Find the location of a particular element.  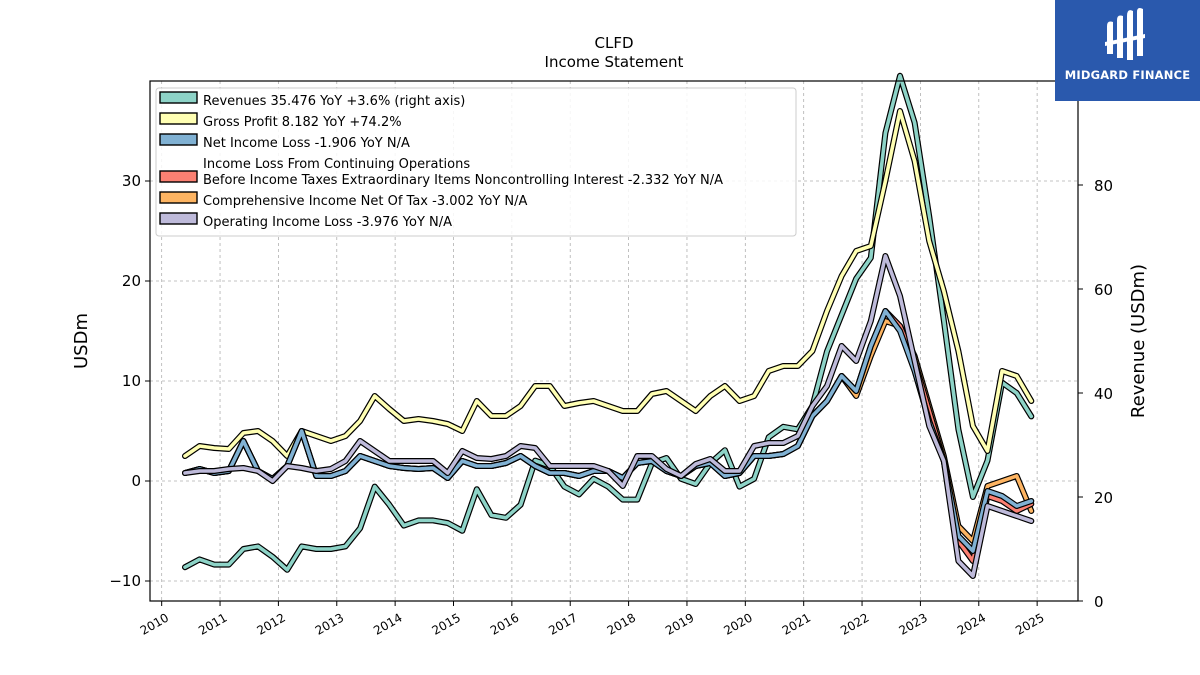

x-tick-label: 2010 is located at coordinates (154, 623).